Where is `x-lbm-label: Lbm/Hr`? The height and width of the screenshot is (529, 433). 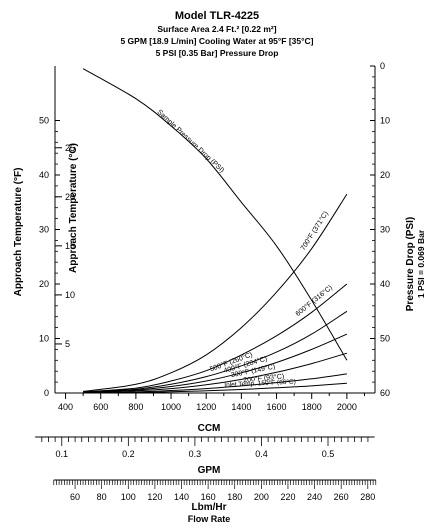 x-lbm-label: Lbm/Hr is located at coordinates (209, 507).